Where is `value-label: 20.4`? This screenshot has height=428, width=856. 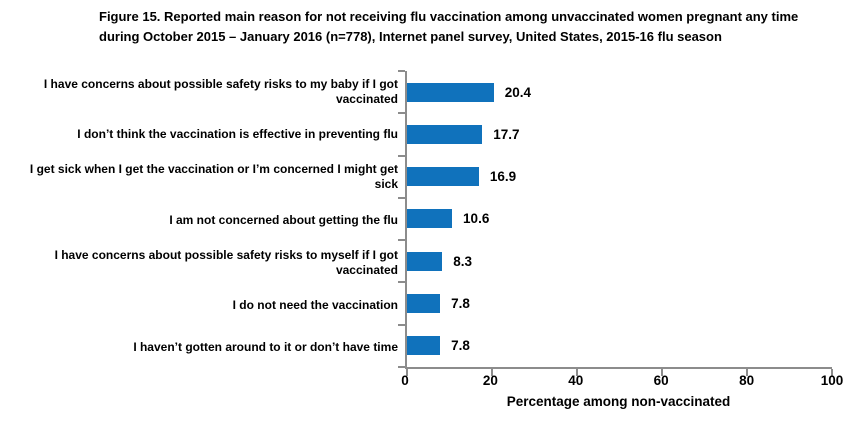
value-label: 20.4 is located at coordinates (517, 92).